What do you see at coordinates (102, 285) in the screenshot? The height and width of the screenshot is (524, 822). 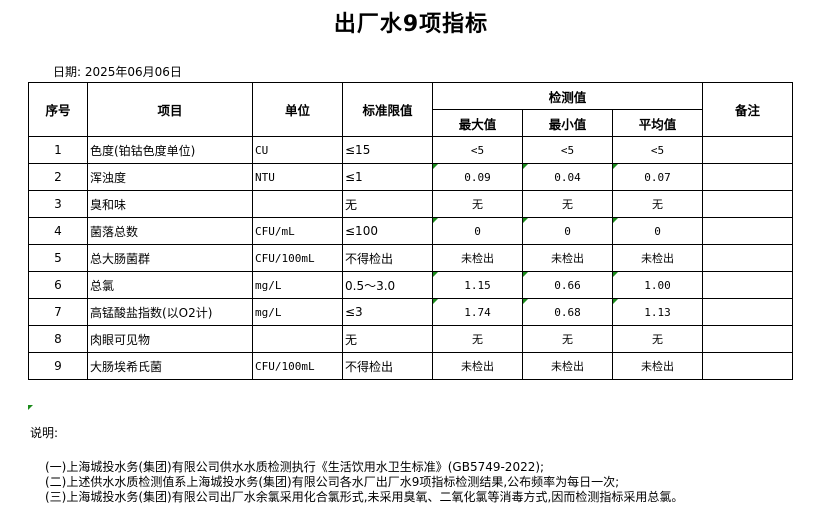 I see `cell-item-text: 总氯` at bounding box center [102, 285].